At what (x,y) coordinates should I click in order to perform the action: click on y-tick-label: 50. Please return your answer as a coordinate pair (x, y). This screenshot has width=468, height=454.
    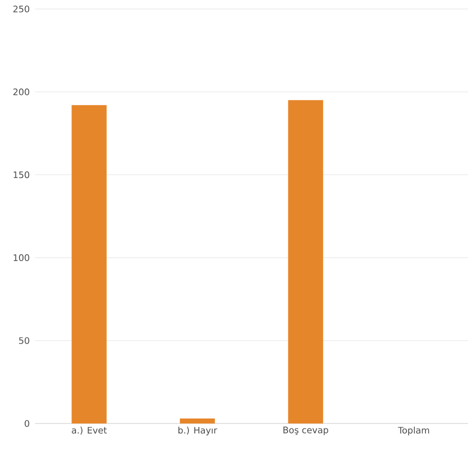
    Looking at the image, I should click on (24, 340).